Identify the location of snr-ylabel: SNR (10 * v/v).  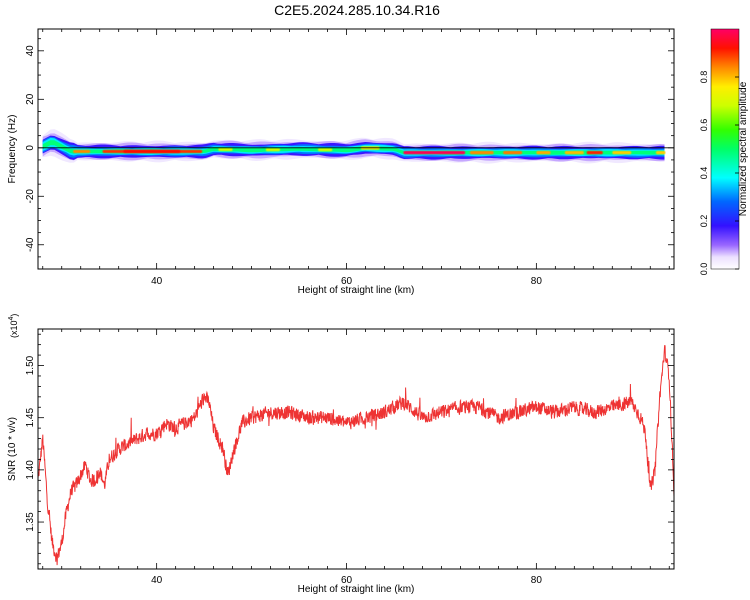
(12, 449).